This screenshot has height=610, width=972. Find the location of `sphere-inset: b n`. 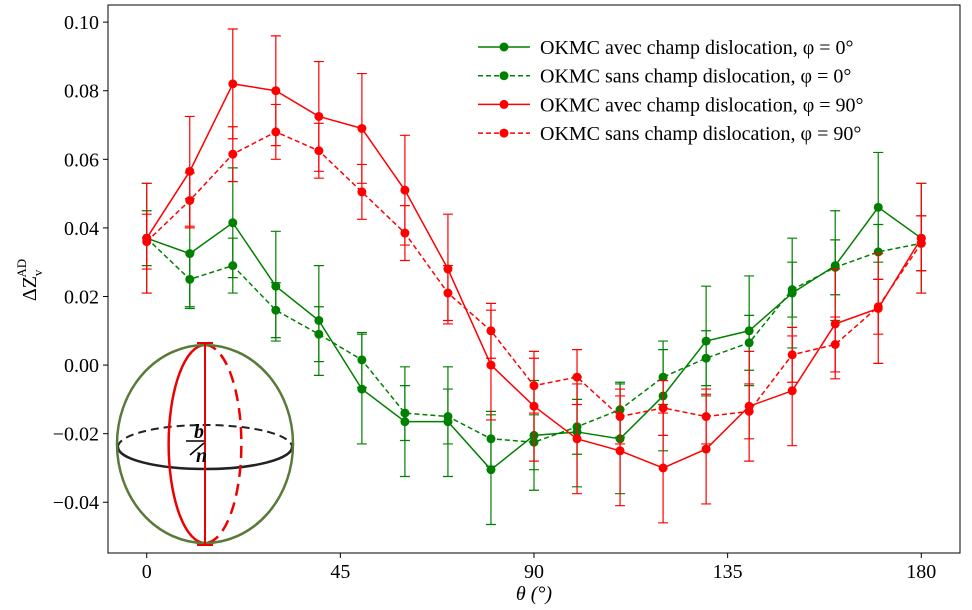

sphere-inset: b n is located at coordinates (205, 444).